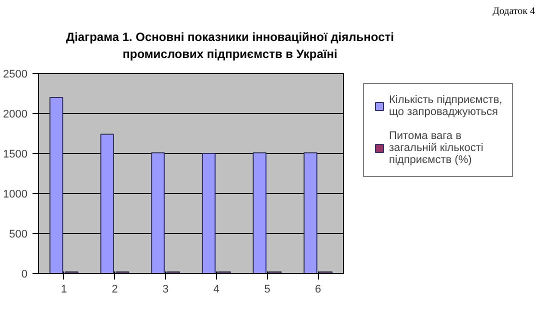 The height and width of the screenshot is (324, 540). Describe the element at coordinates (230, 46) in the screenshot. I see `chart-title: Діаграма 1. Основні показники інноваційної діяльності промислових підприємств в Україні` at that location.